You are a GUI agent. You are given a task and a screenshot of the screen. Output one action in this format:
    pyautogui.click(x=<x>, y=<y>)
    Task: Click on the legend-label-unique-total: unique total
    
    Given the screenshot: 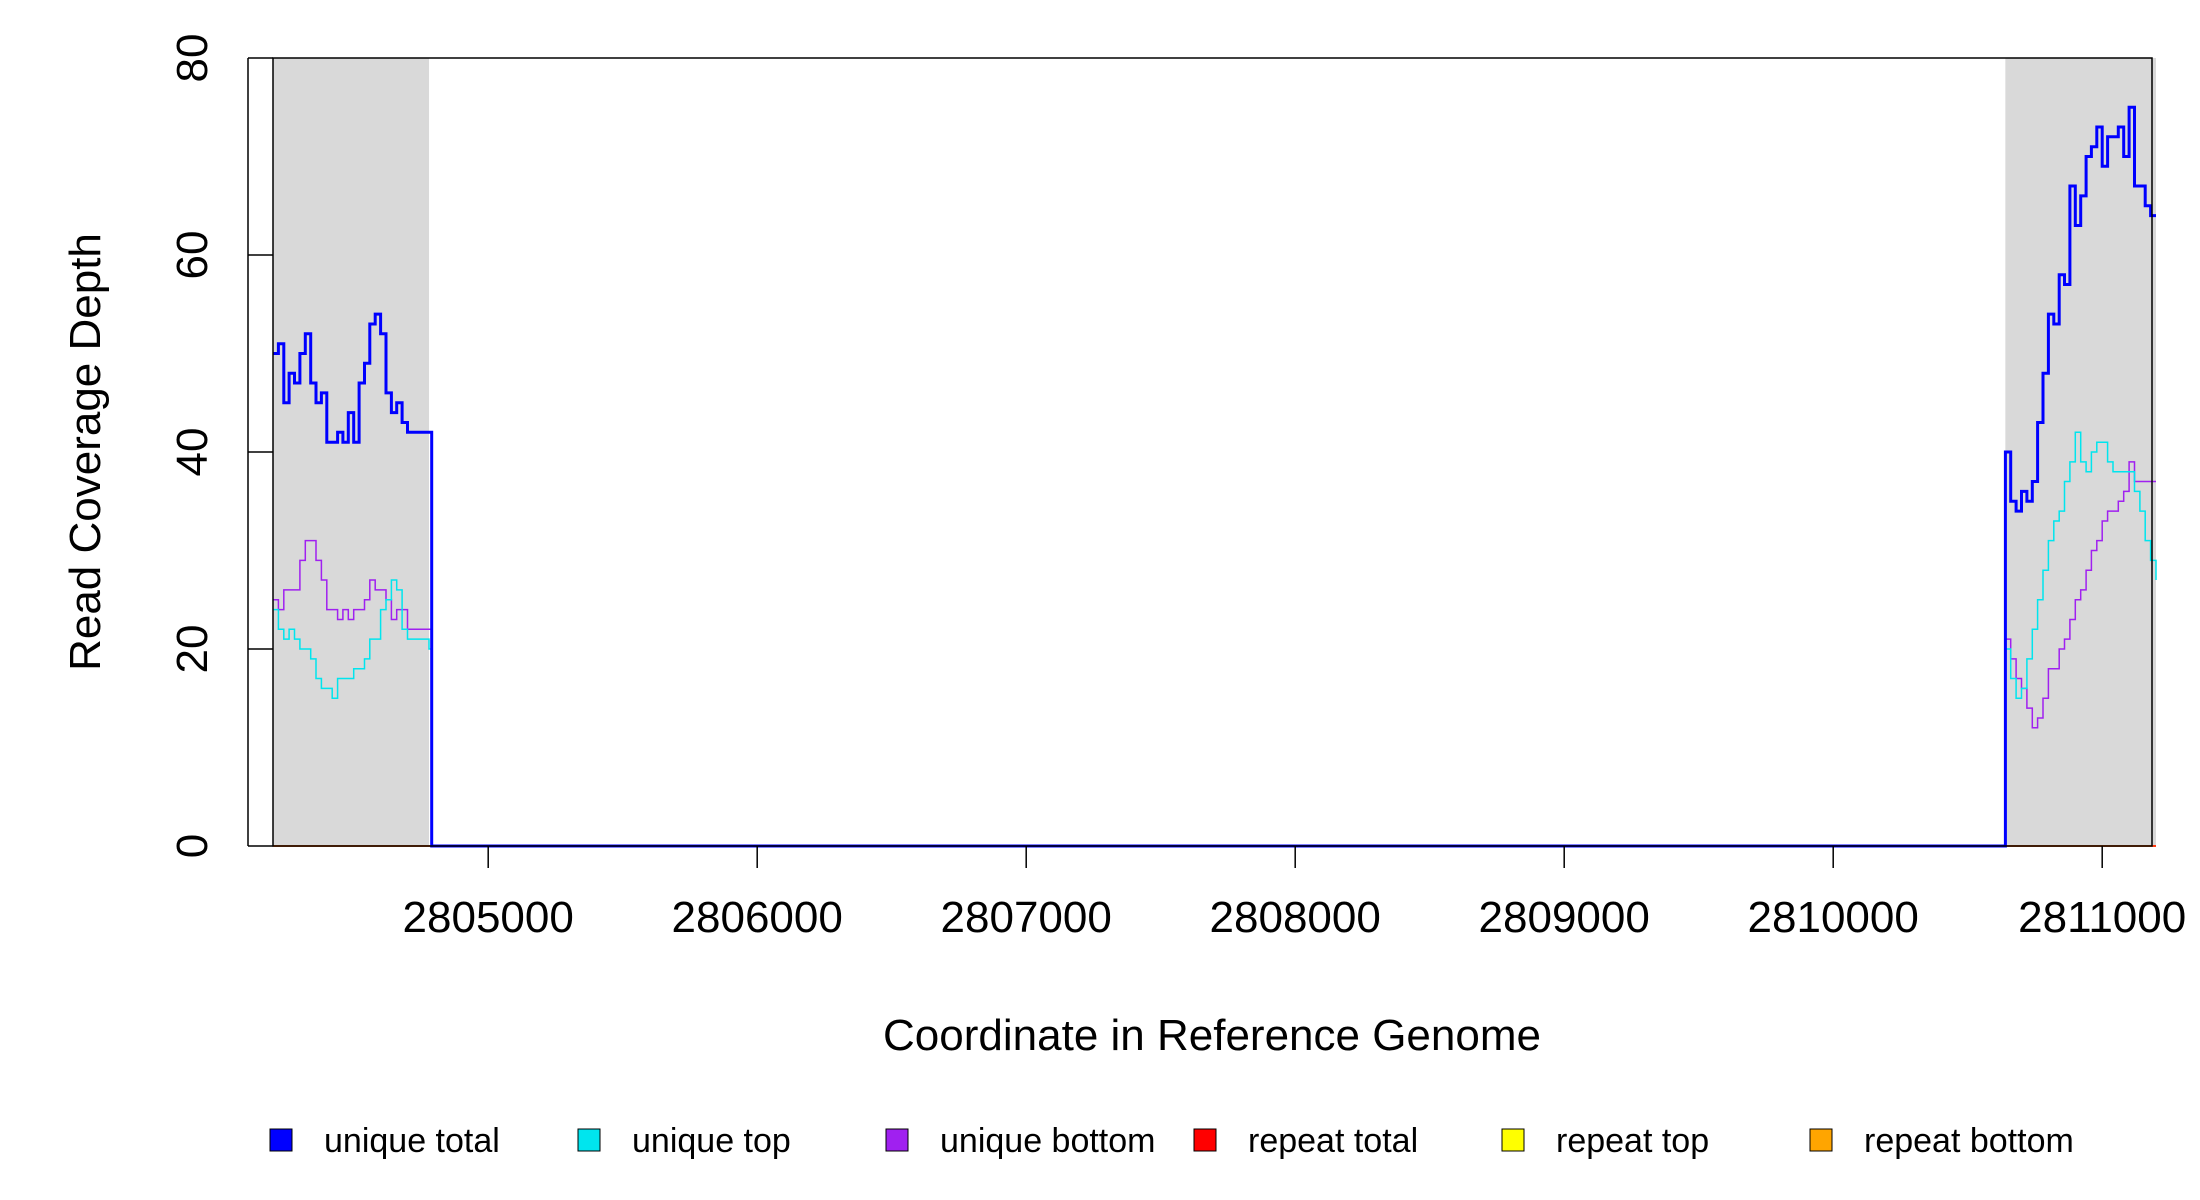 What is the action you would take?
    pyautogui.click(x=412, y=1141)
    